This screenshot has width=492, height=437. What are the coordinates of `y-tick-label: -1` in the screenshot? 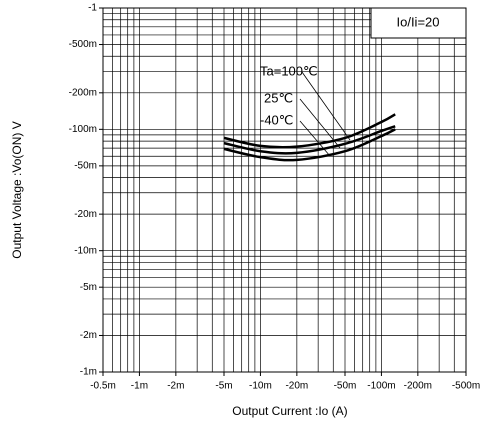 It's located at (92, 8).